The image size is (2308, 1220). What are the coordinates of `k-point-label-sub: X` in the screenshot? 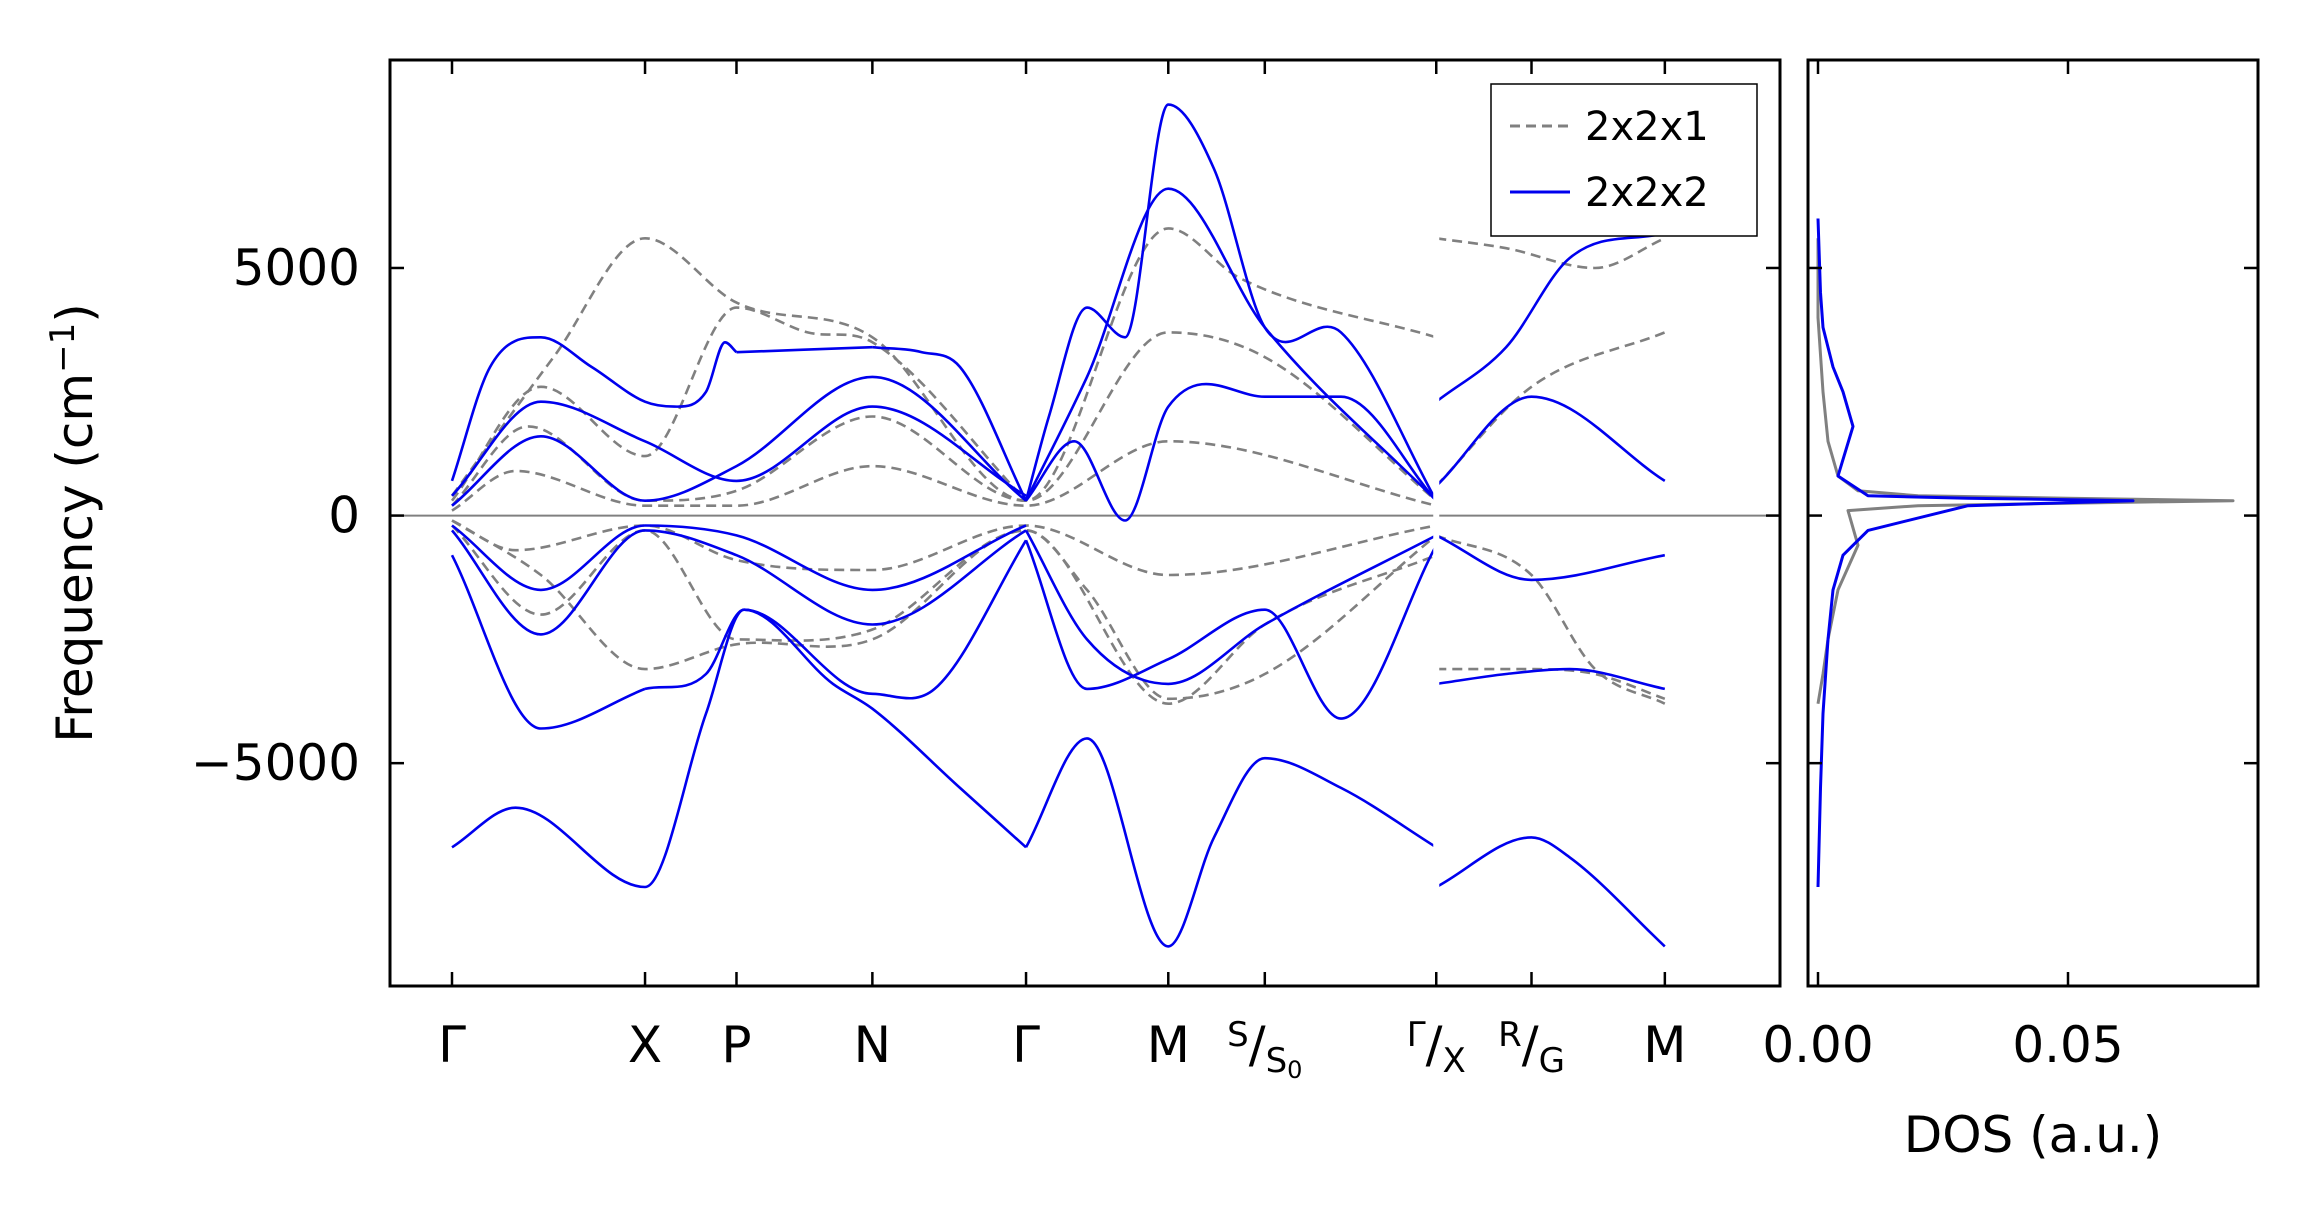 It's located at (1454, 1061).